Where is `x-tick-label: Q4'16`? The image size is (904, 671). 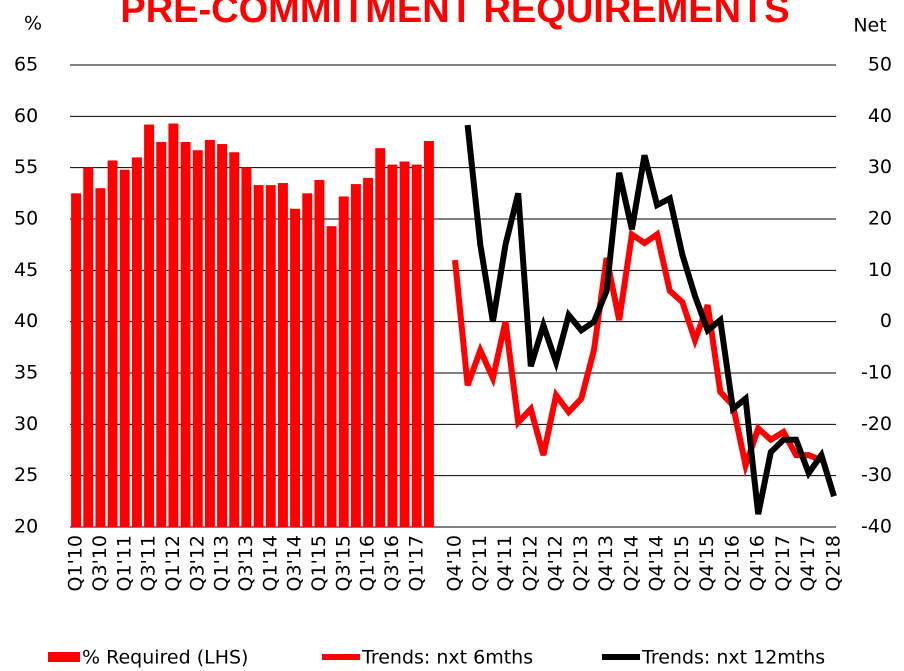 x-tick-label: Q4'16 is located at coordinates (758, 563).